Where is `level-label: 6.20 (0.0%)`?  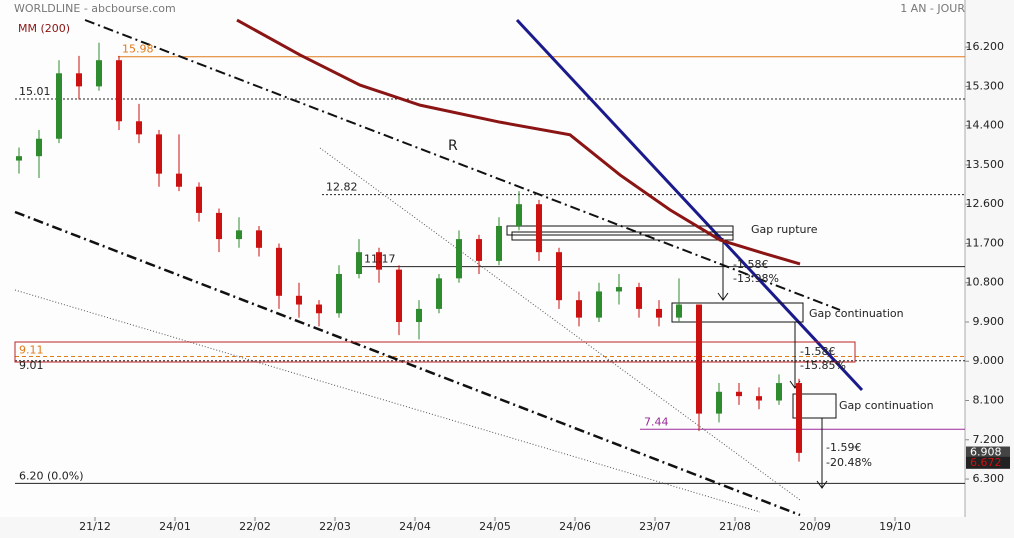 level-label: 6.20 (0.0%) is located at coordinates (51, 475).